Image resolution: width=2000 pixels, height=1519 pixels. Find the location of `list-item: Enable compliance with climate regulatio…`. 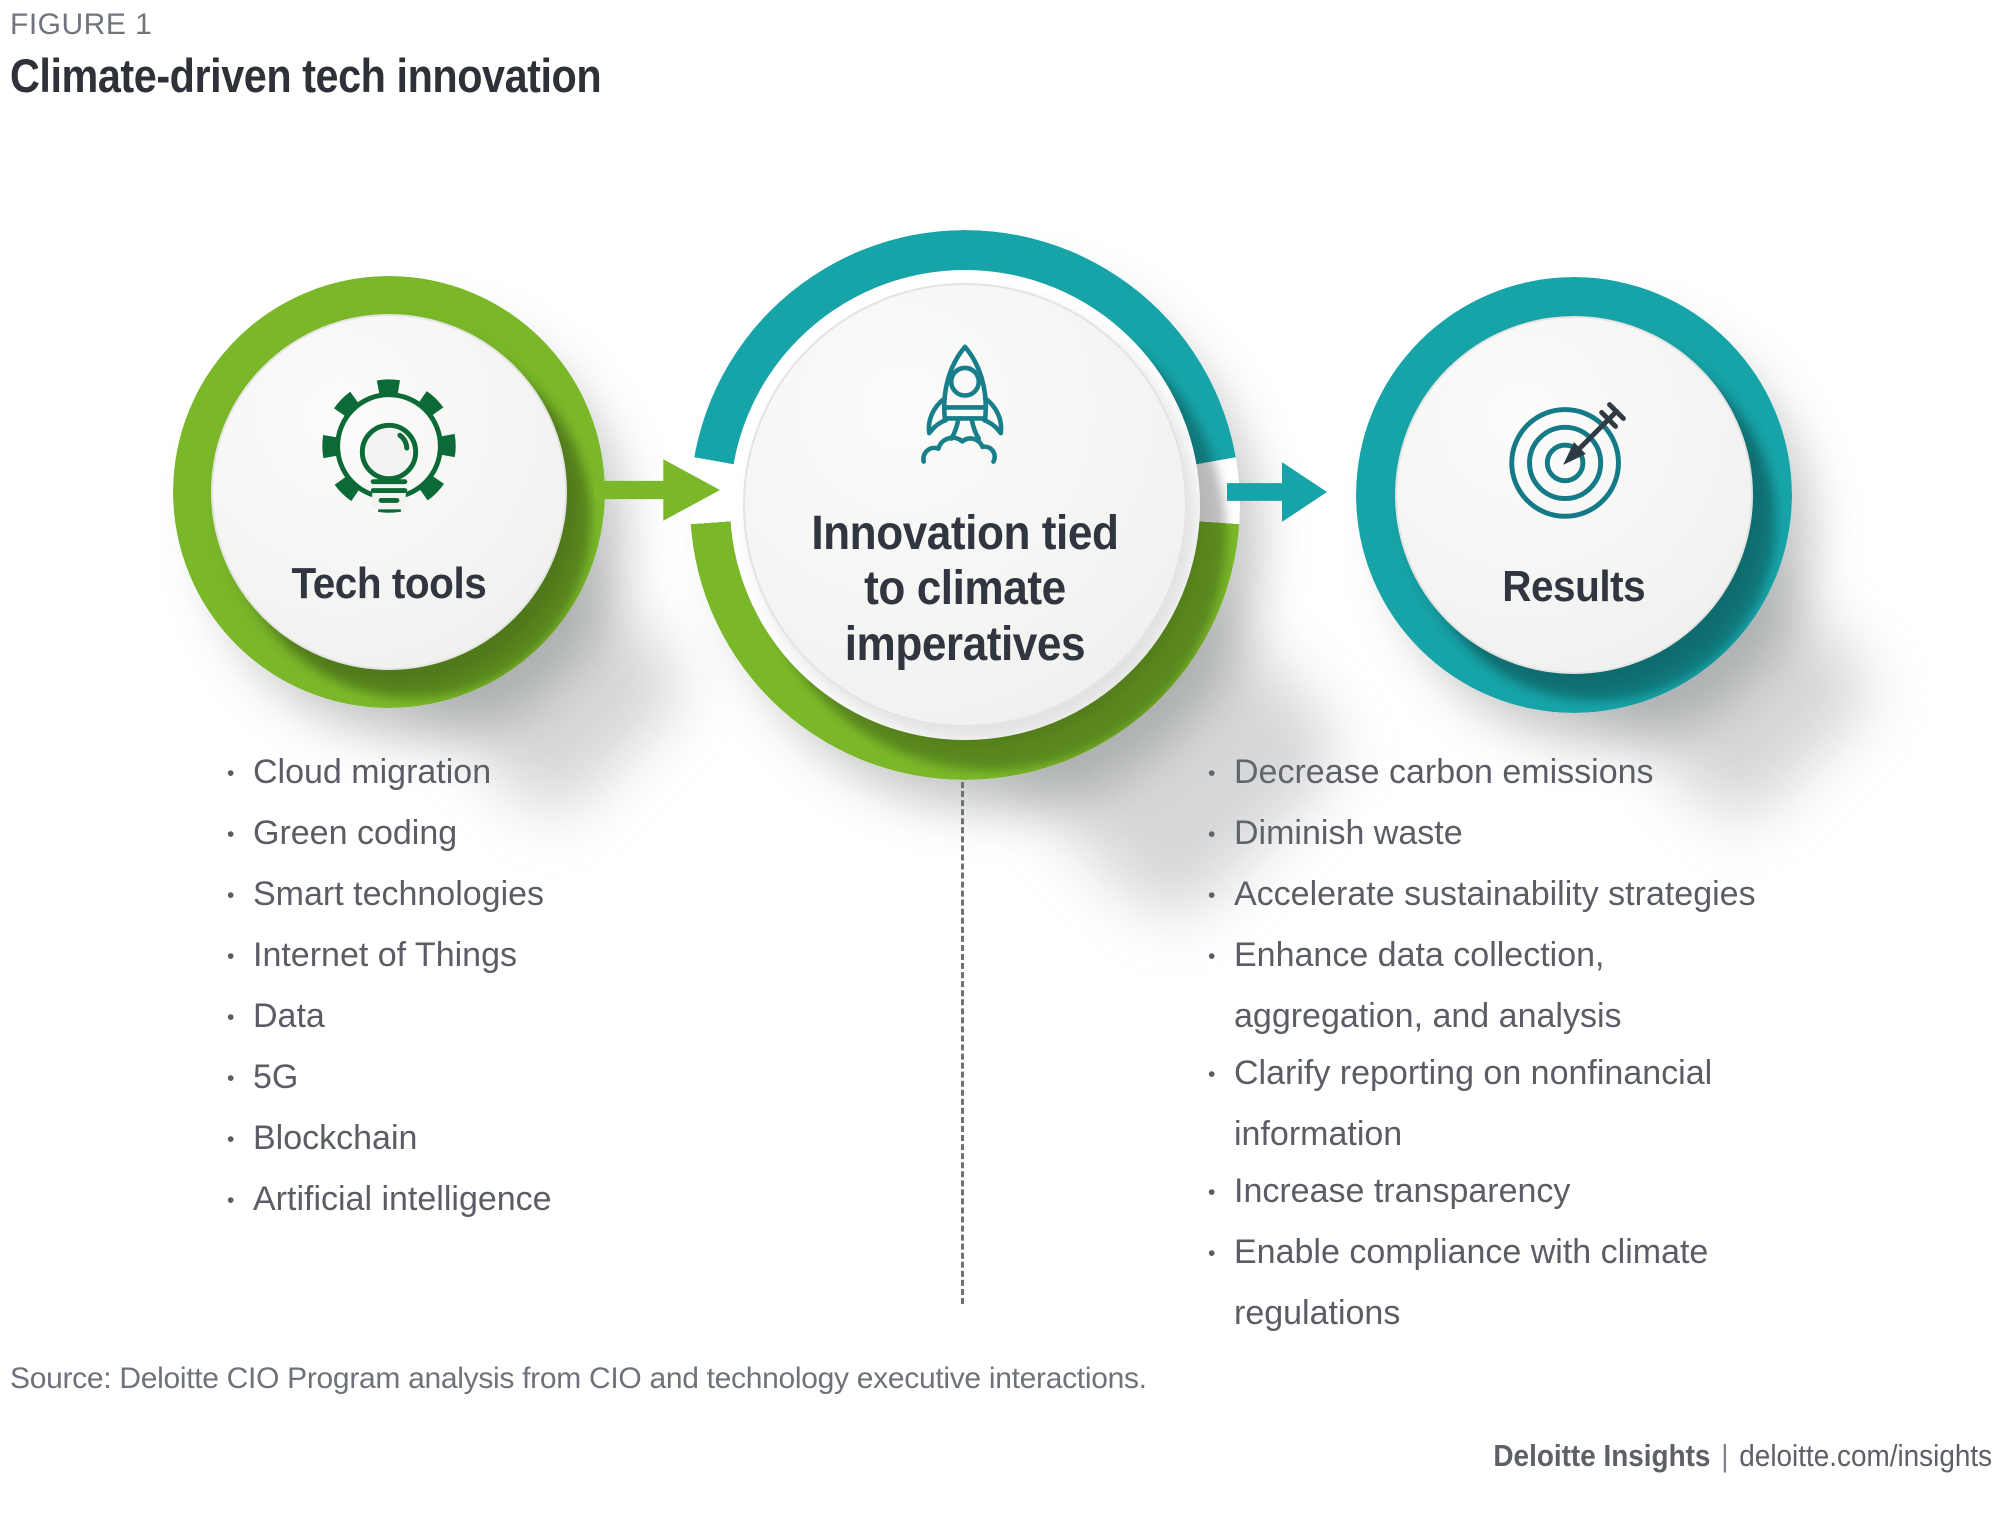

list-item: Enable compliance with climate regulatio… is located at coordinates (1518, 1283).